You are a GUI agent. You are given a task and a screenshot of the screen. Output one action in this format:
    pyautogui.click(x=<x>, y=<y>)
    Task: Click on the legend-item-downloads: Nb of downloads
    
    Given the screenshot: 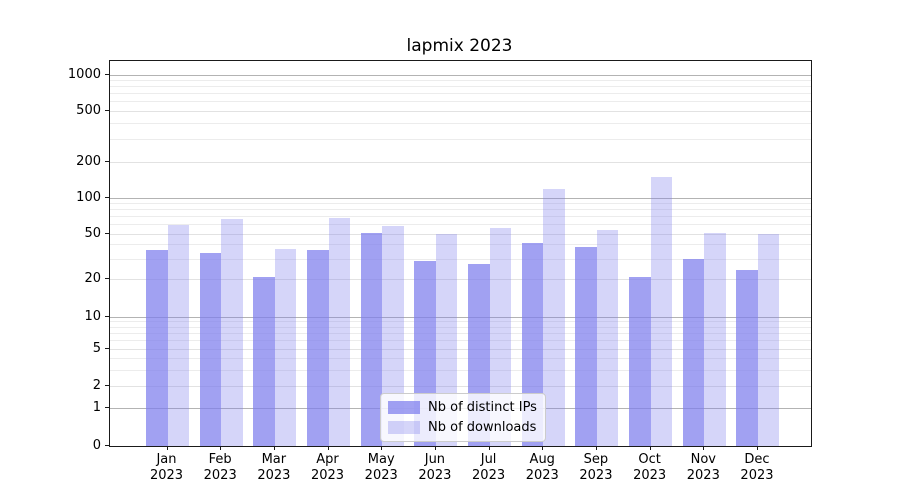 What is the action you would take?
    pyautogui.click(x=462, y=427)
    